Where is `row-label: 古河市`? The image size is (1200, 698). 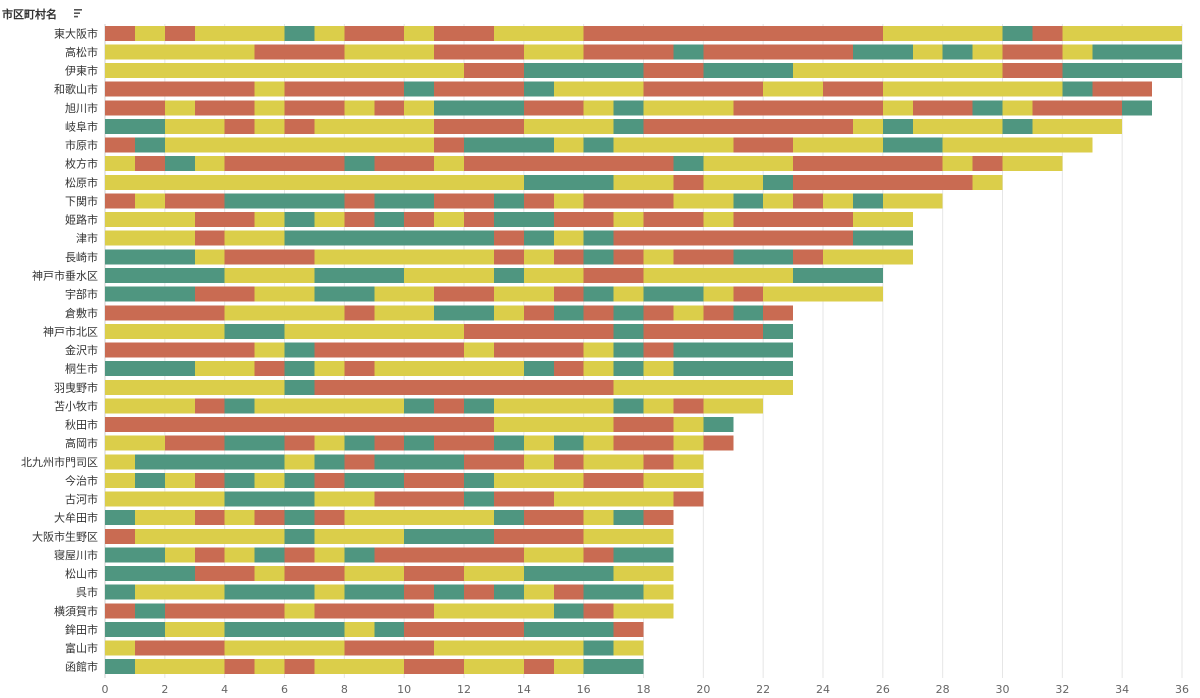 row-label: 古河市 is located at coordinates (81, 499).